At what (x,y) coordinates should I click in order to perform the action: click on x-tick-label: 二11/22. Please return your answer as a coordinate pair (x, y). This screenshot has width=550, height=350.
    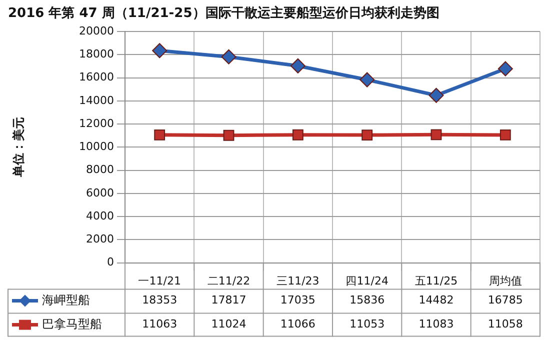
    Looking at the image, I should click on (228, 281).